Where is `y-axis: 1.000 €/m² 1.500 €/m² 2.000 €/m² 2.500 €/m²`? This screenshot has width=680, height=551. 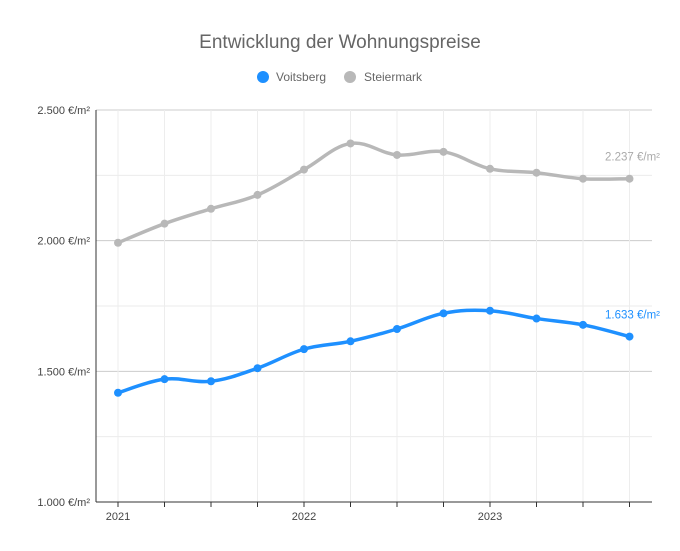 y-axis: 1.000 €/m² 1.500 €/m² 2.000 €/m² 2.500 €/m² is located at coordinates (67, 307).